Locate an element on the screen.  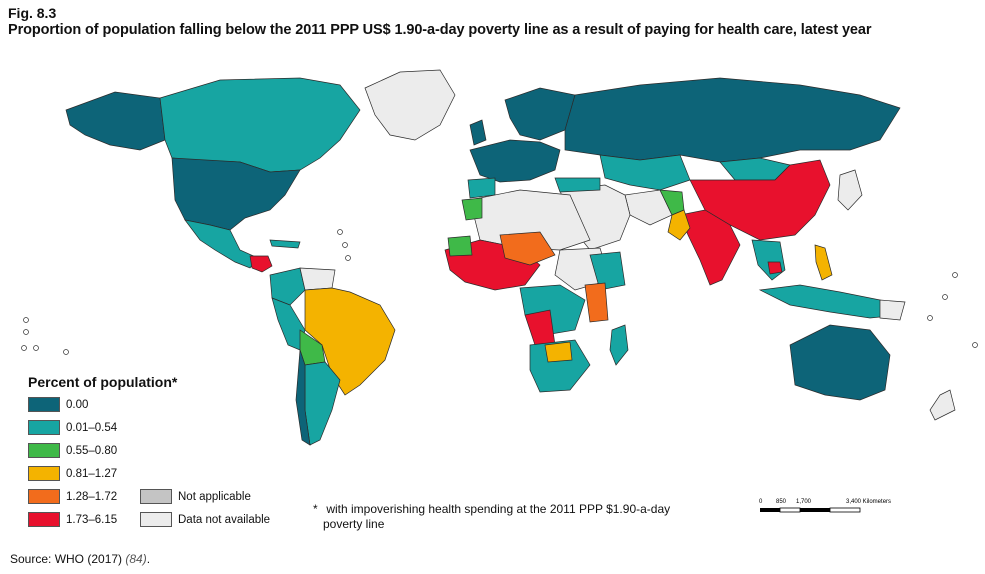
country-western-europe is located at coordinates (515, 161).